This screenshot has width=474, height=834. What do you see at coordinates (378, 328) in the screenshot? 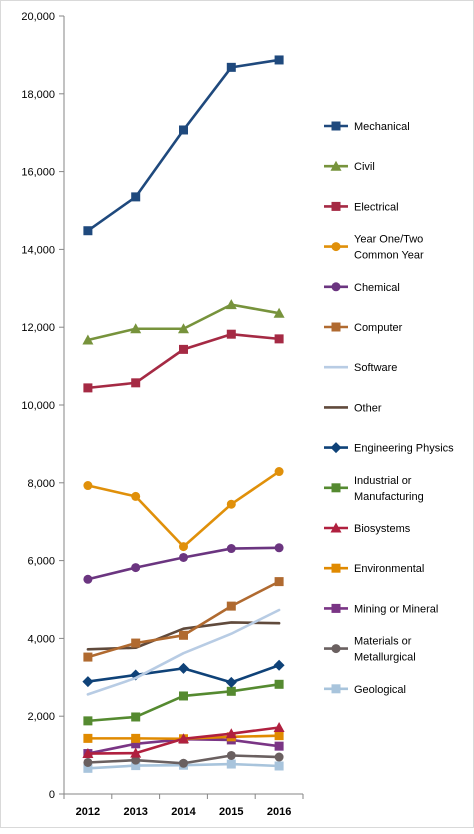
I see `legend-label: Computer` at bounding box center [378, 328].